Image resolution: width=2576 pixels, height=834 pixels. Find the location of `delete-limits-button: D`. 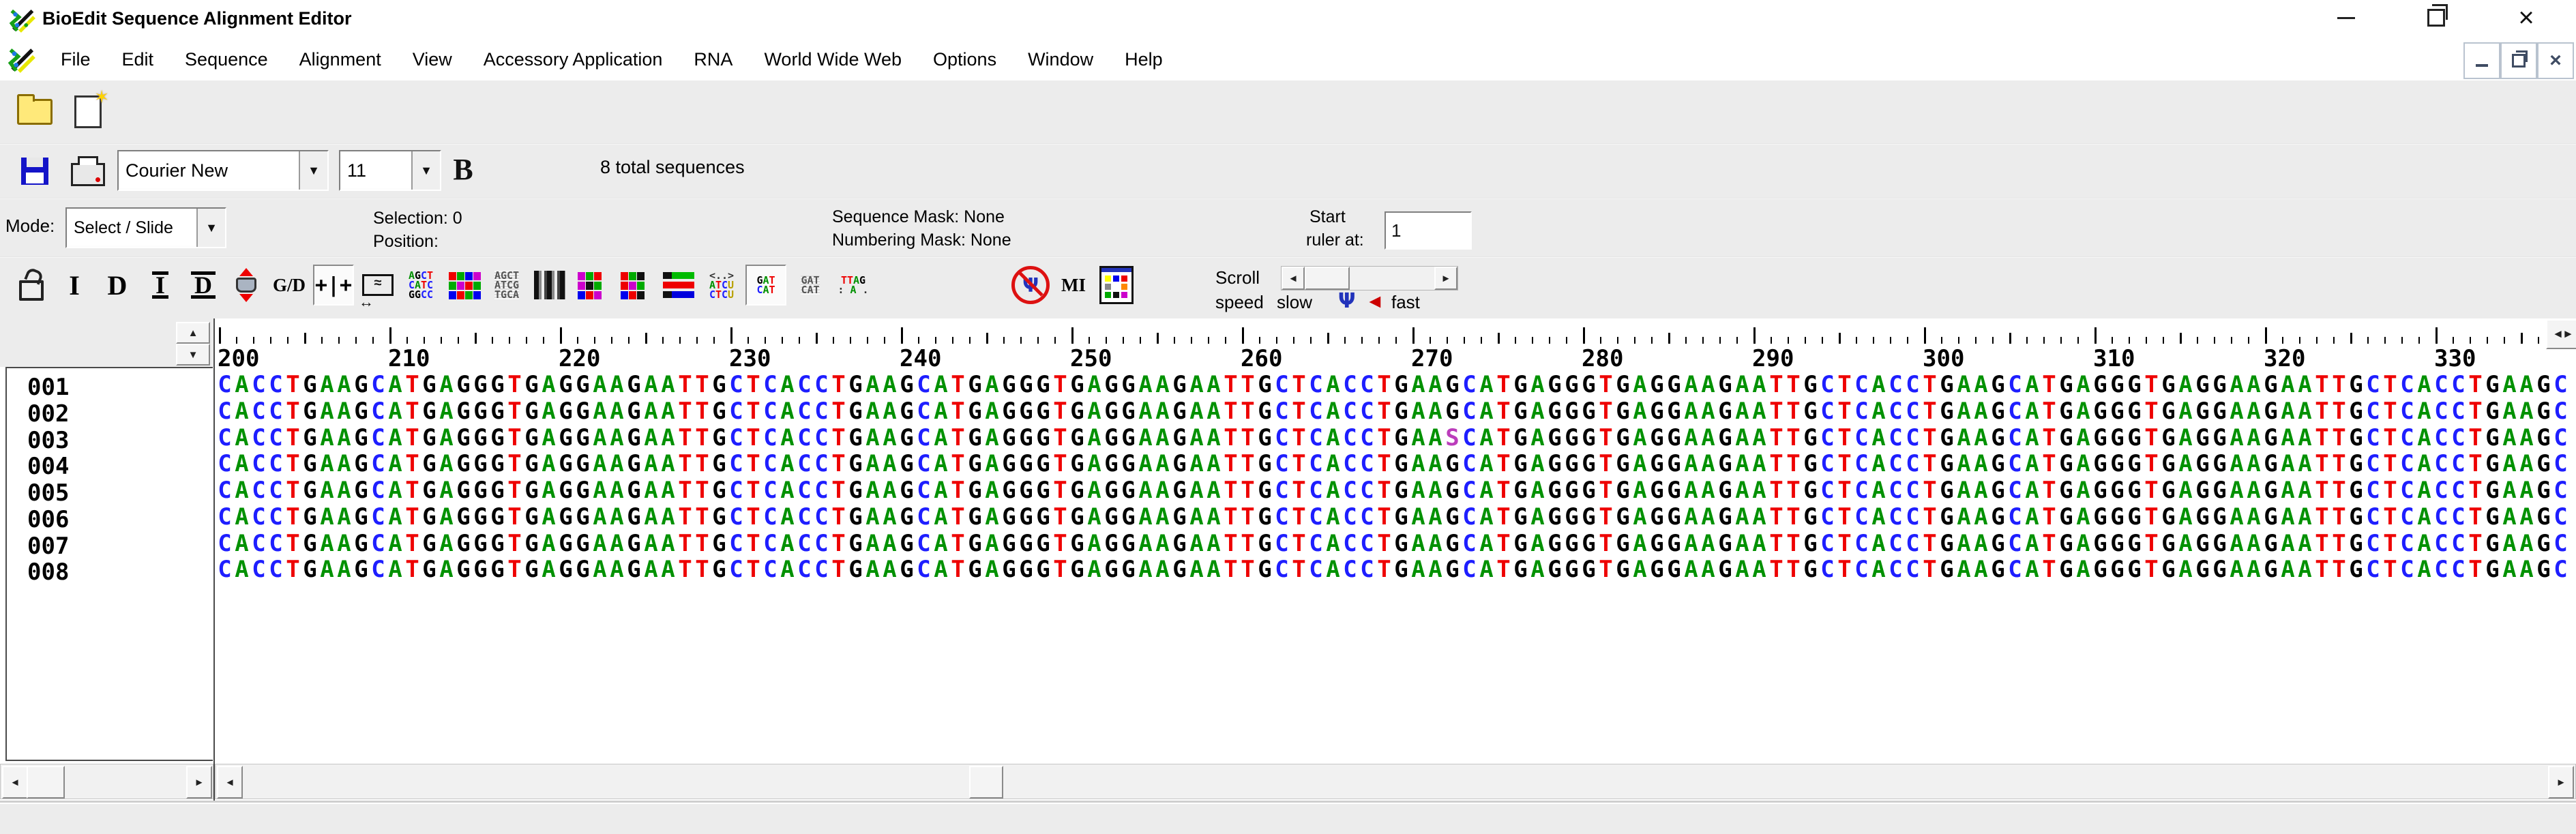

delete-limits-button: D is located at coordinates (203, 285).